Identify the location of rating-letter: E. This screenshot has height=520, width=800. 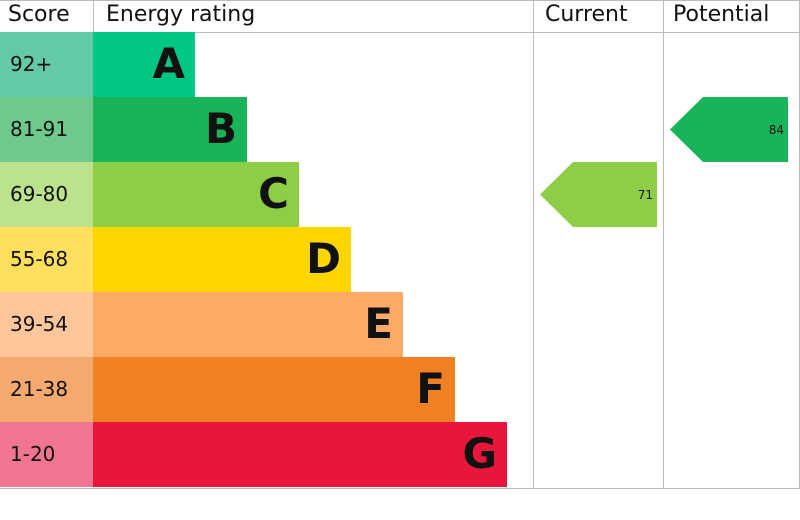
(378, 323).